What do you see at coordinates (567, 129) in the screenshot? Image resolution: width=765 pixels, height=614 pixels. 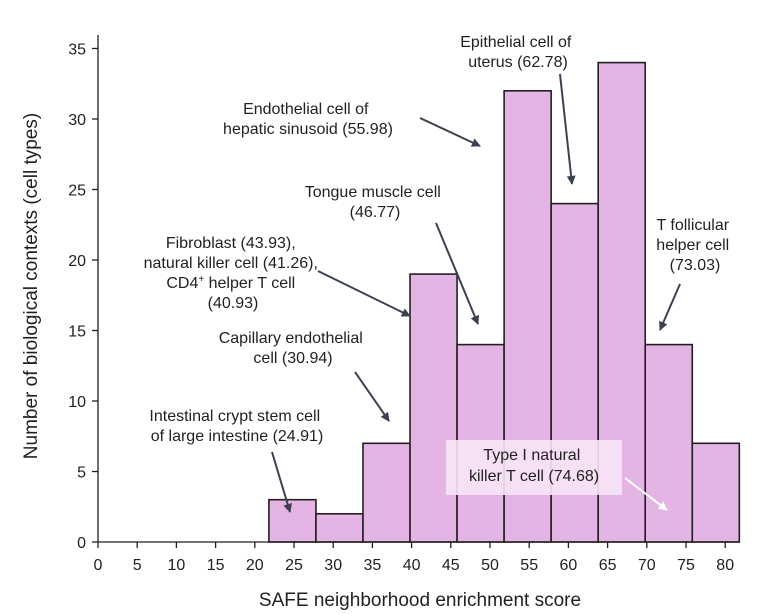 I see `arrow-epithelial-uterus` at bounding box center [567, 129].